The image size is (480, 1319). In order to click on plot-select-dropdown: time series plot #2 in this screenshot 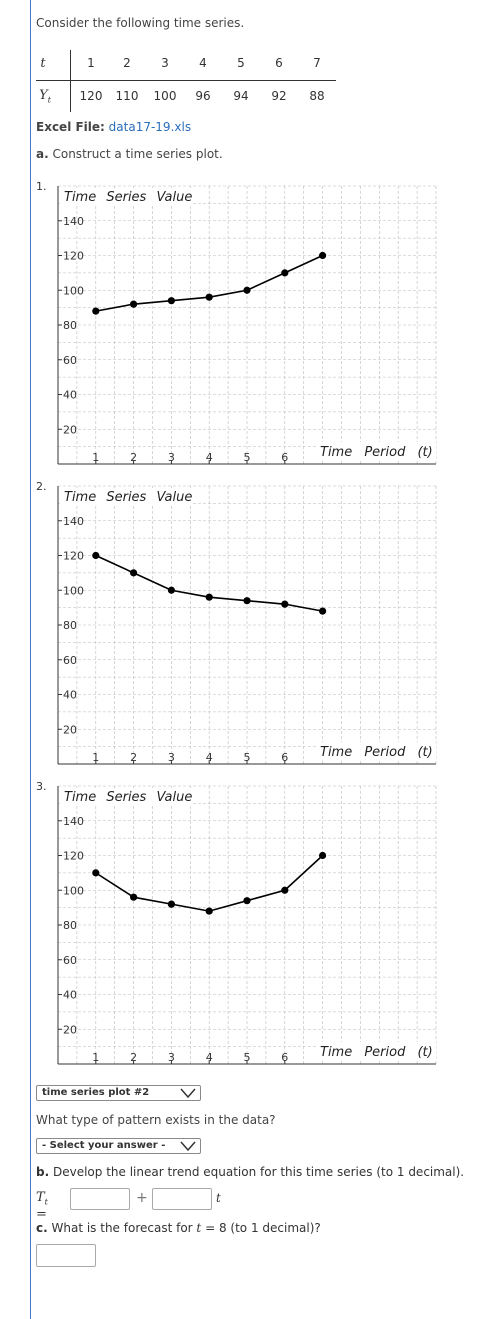, I will do `click(118, 1093)`.